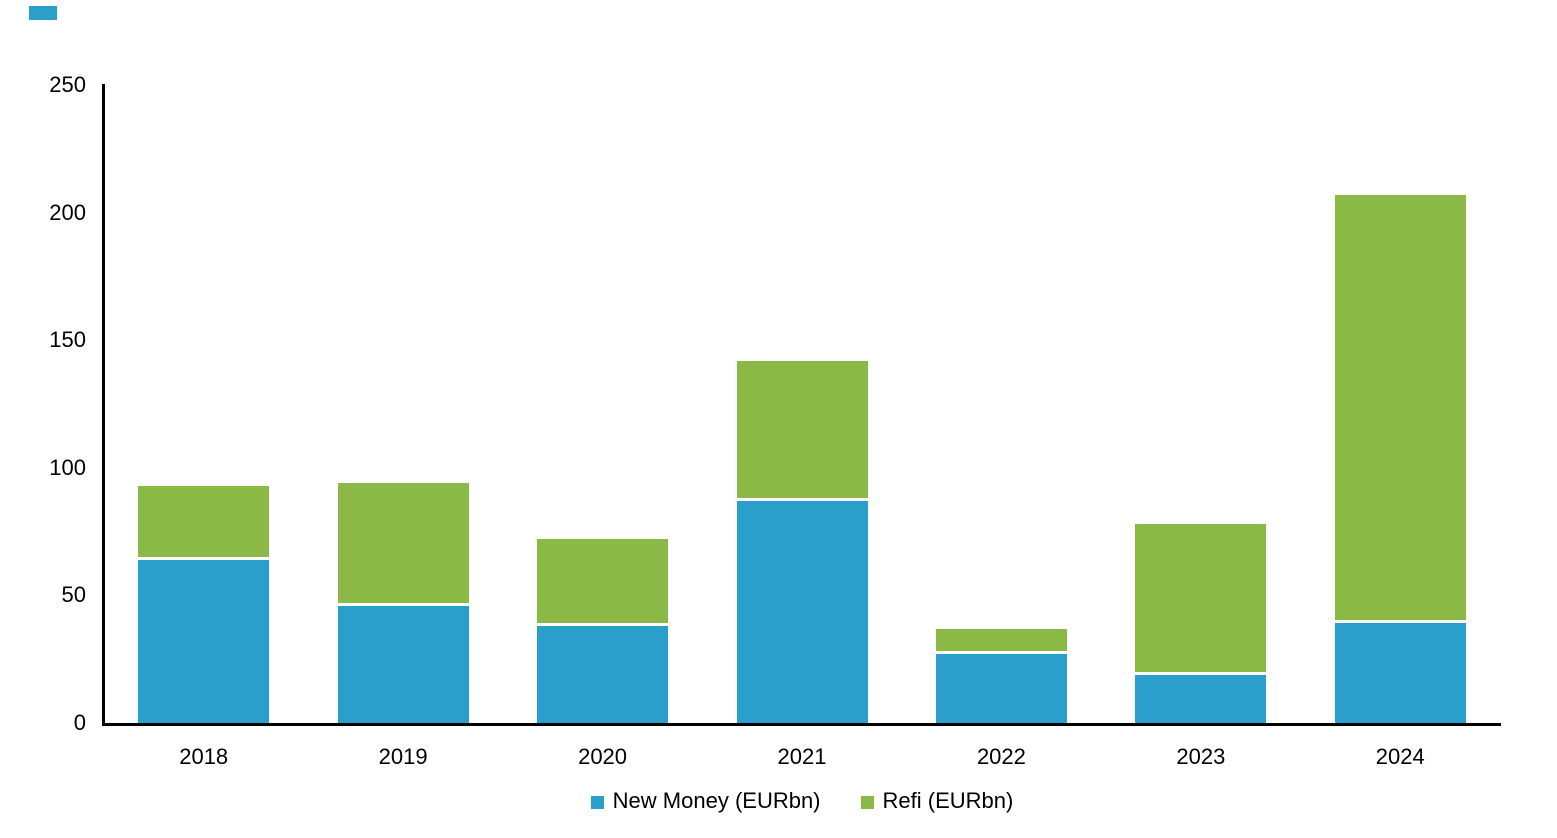 Image resolution: width=1557 pixels, height=838 pixels. What do you see at coordinates (67, 212) in the screenshot?
I see `y-tick-label: 200` at bounding box center [67, 212].